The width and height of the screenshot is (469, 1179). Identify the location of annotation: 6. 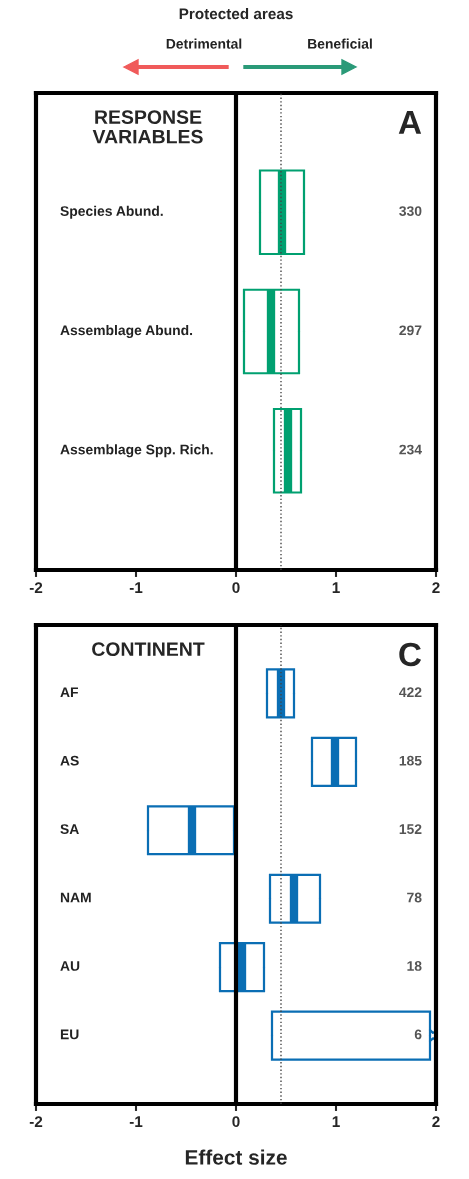
(418, 1034).